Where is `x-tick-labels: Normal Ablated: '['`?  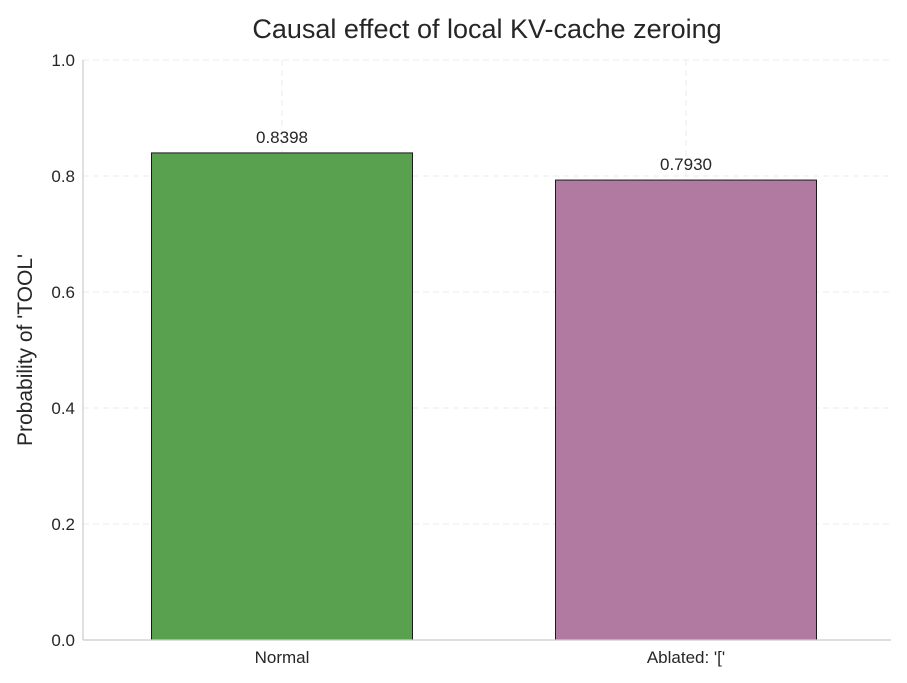
x-tick-labels: Normal Ablated: '[' is located at coordinates (490, 657).